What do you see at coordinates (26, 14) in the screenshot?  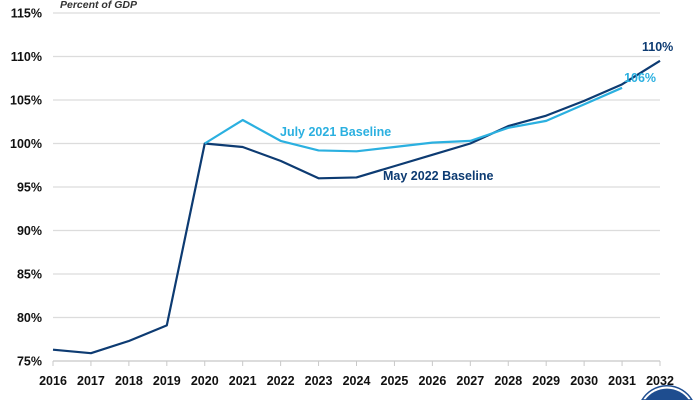 I see `y-tick-label: 115%` at bounding box center [26, 14].